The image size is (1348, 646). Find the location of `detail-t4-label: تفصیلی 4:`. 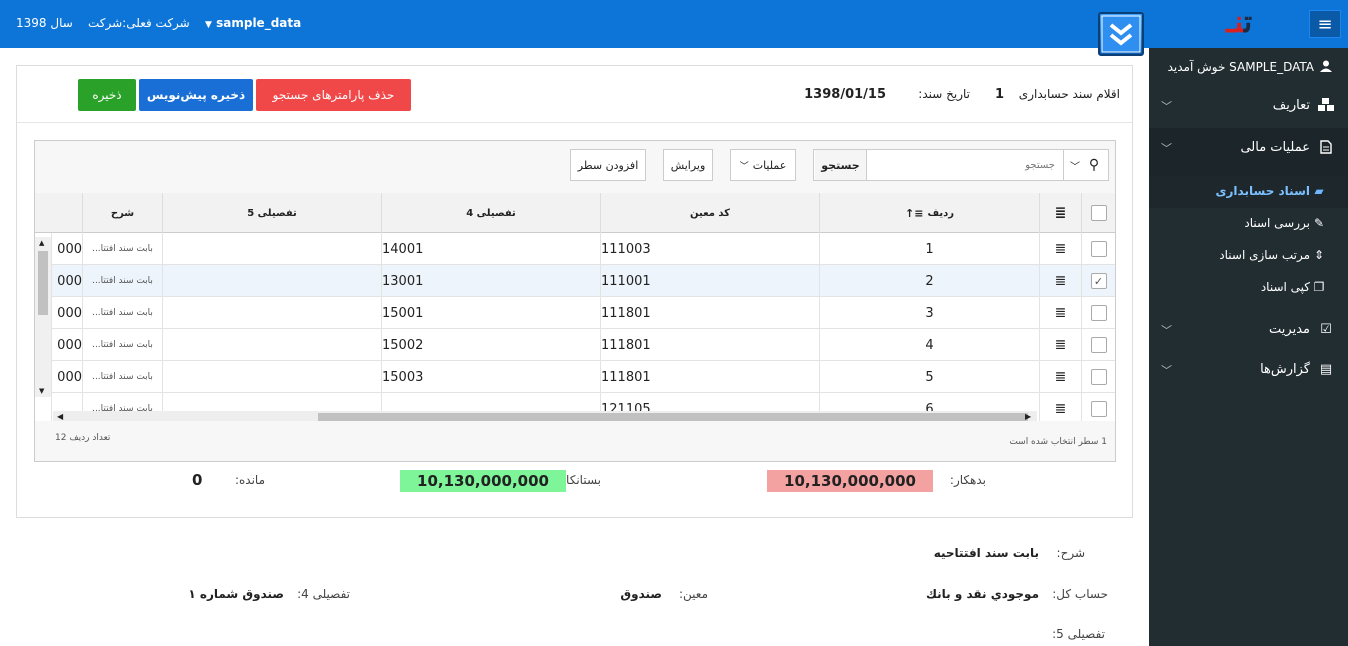

detail-t4-label: تفصیلی 4: is located at coordinates (323, 594).